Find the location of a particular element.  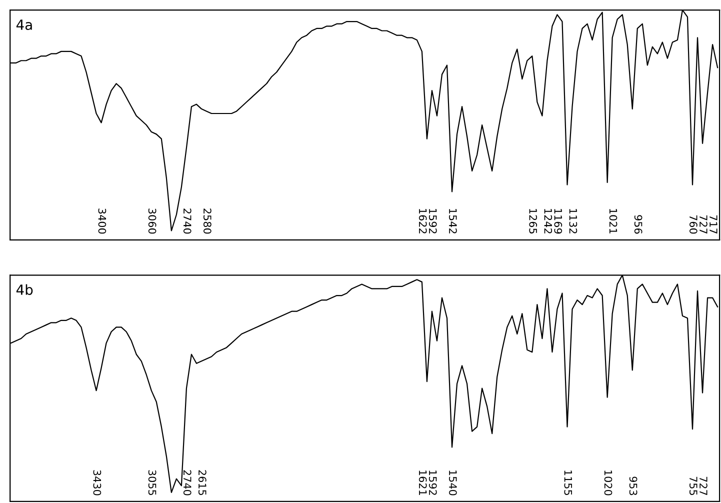

x-tick-label: 953 is located at coordinates (633, 486).